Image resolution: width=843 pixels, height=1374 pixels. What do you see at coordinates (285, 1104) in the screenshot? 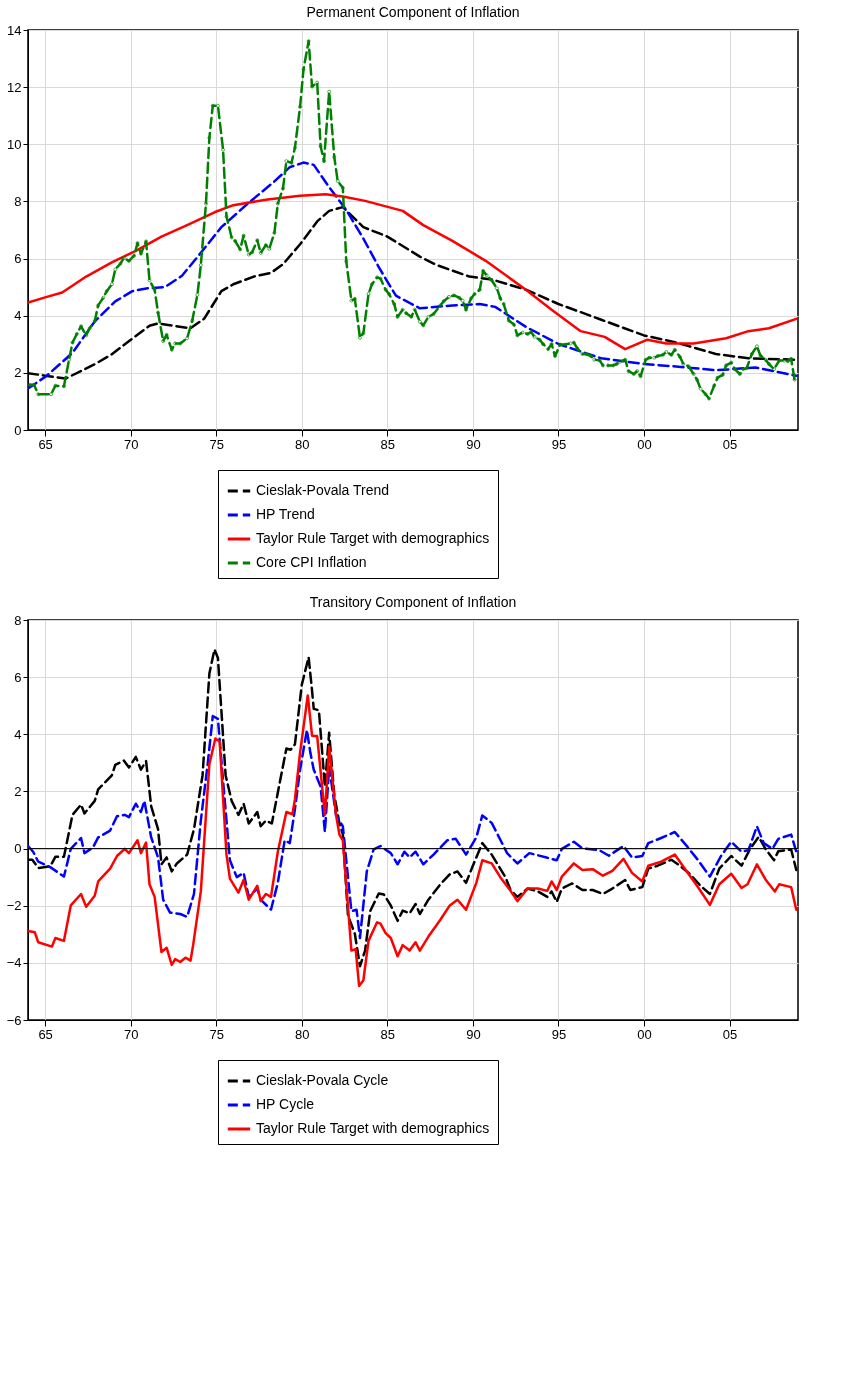
I see `legend-label: HP Cycle` at bounding box center [285, 1104].